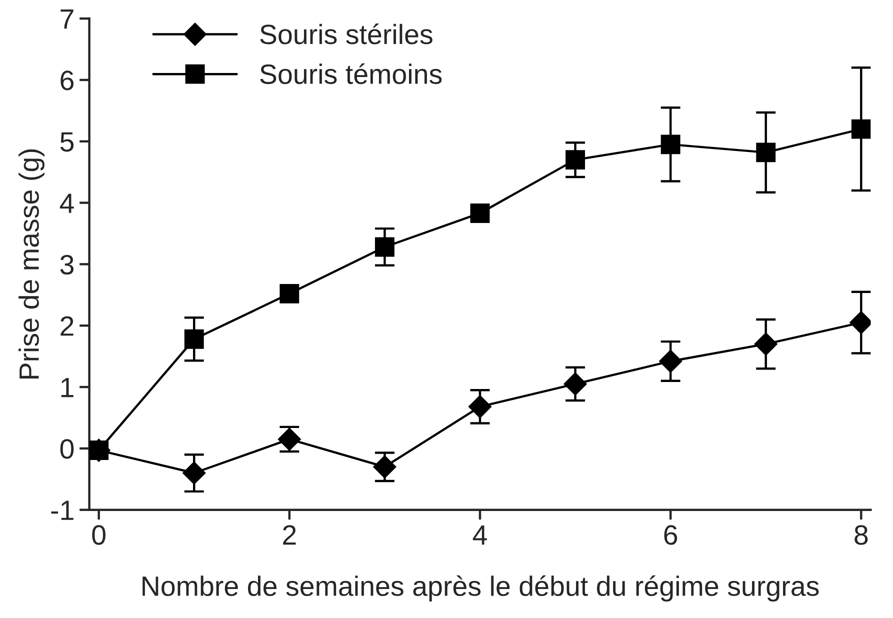 The width and height of the screenshot is (893, 618). I want to click on x-tick-label: 6, so click(671, 535).